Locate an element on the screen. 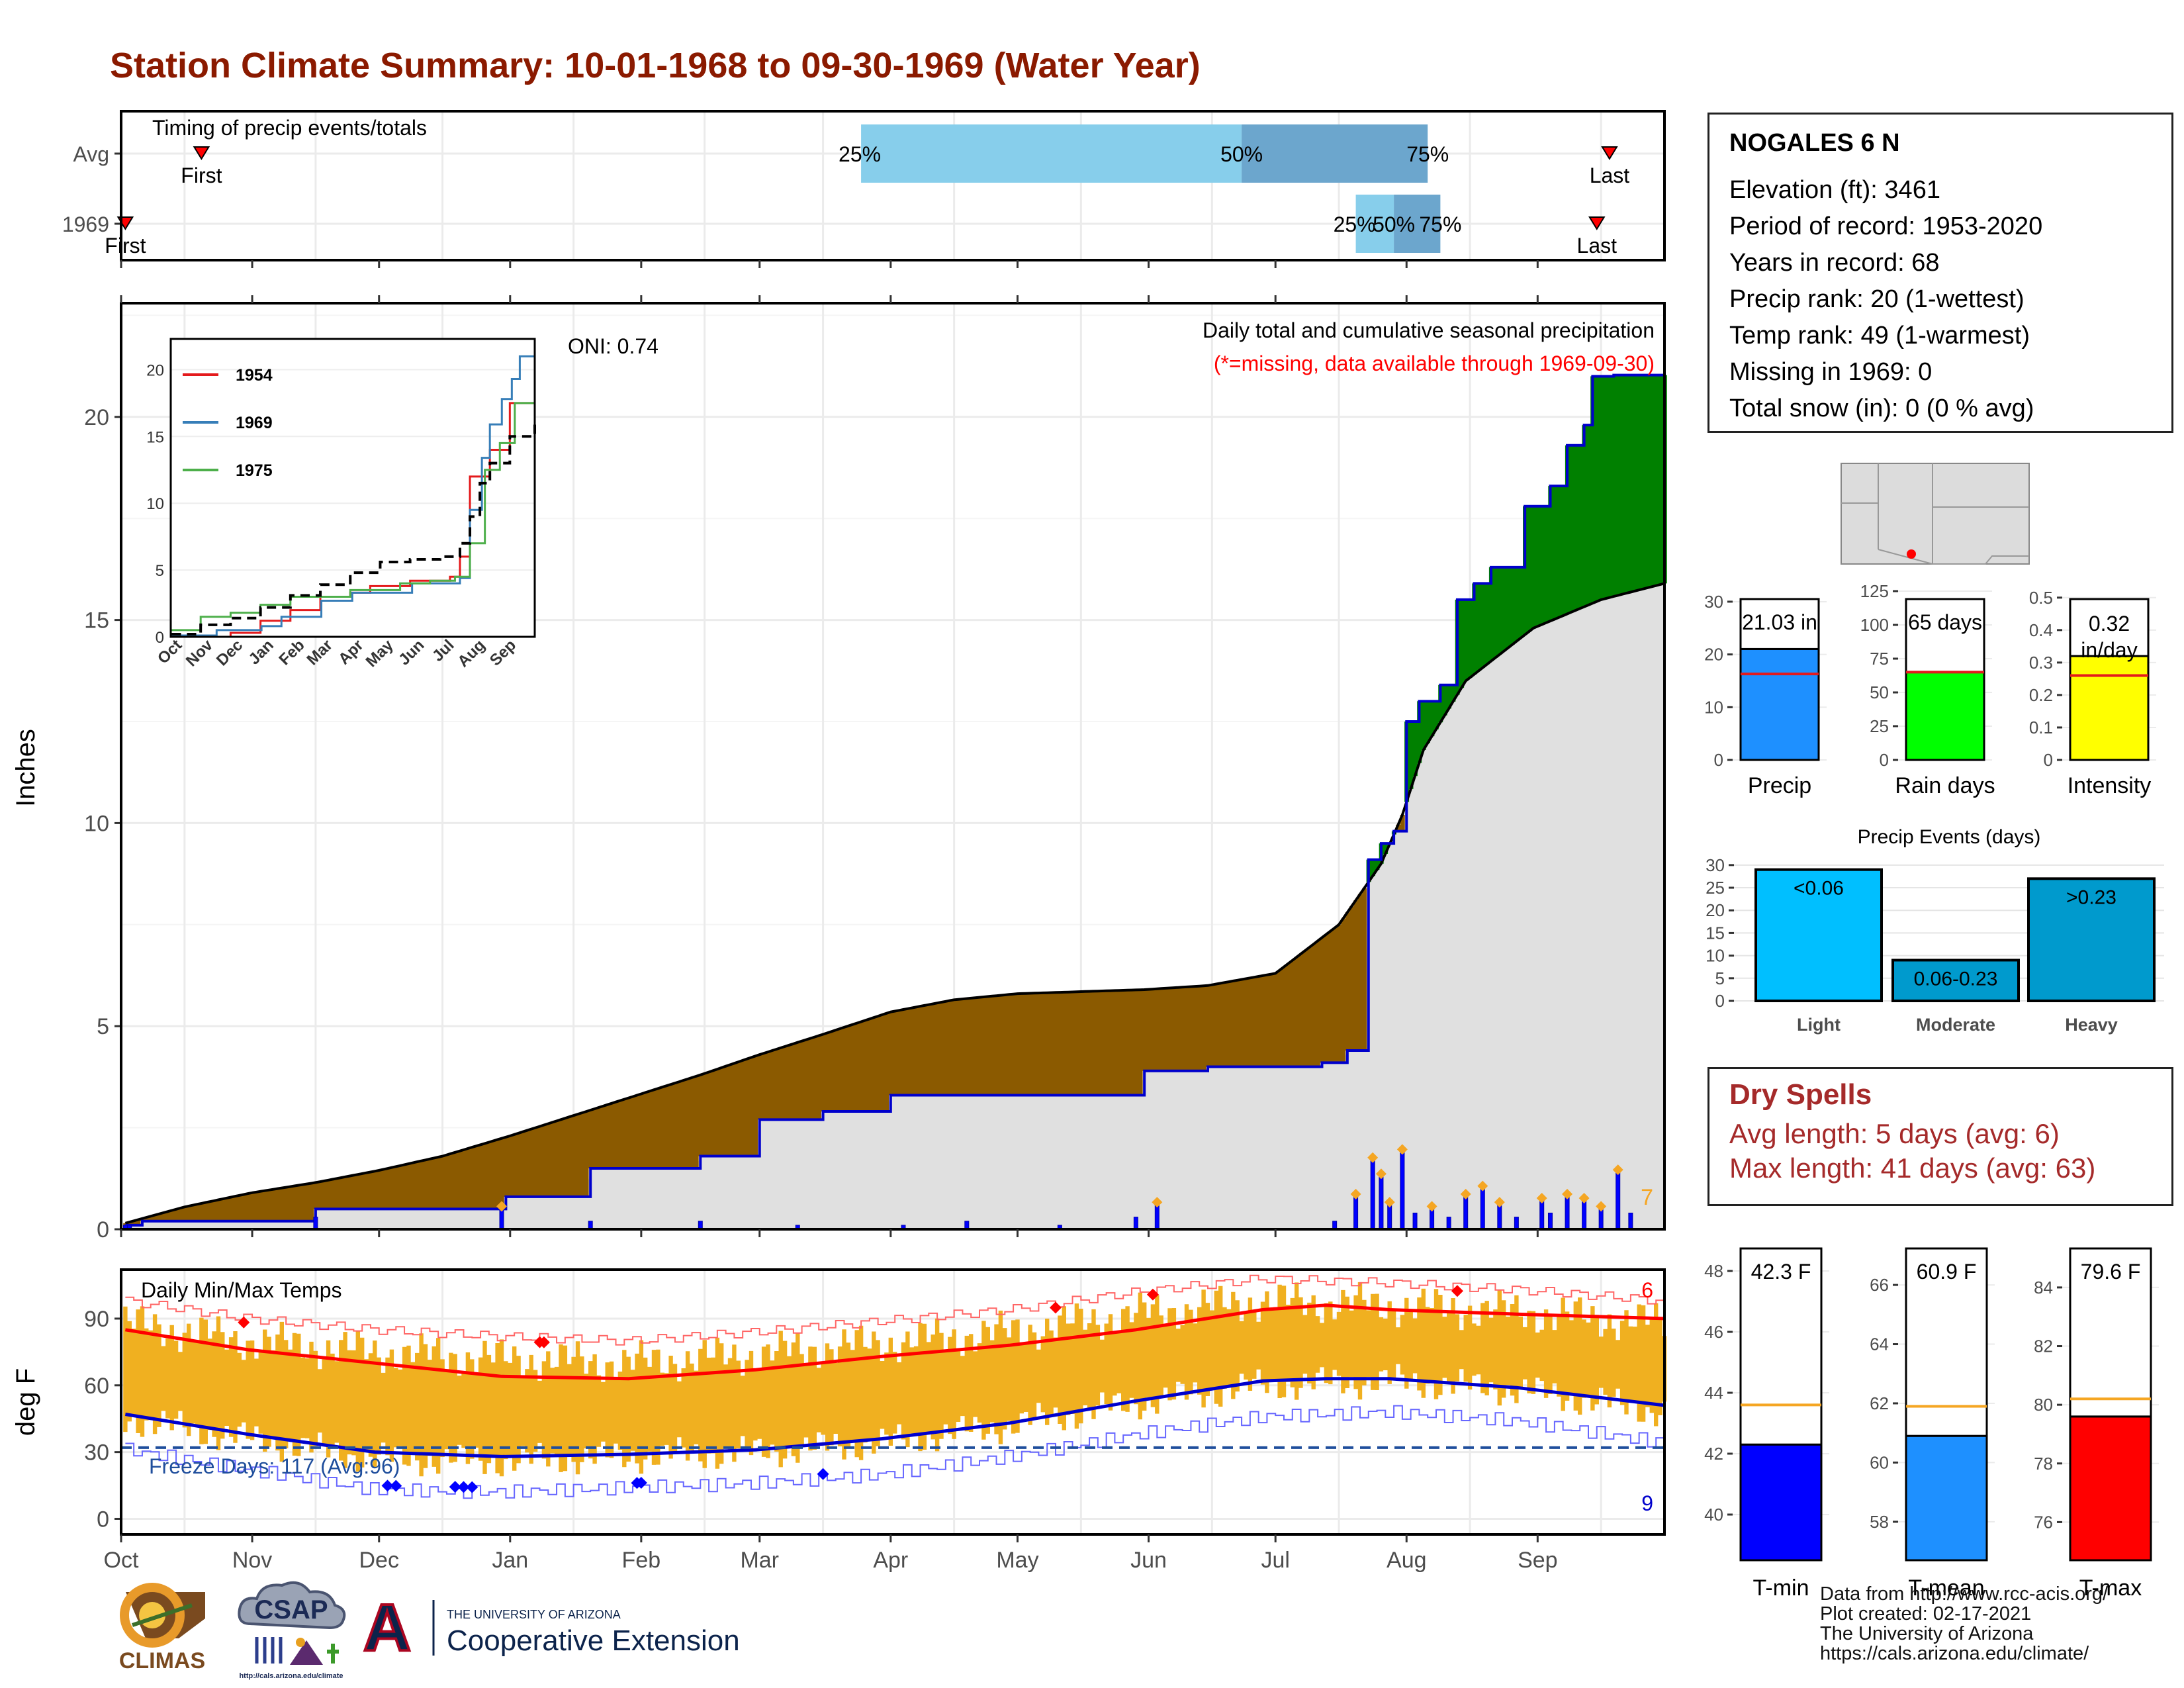 The height and width of the screenshot is (1688, 2184). summary-ytick-label: 76 is located at coordinates (2043, 1522).